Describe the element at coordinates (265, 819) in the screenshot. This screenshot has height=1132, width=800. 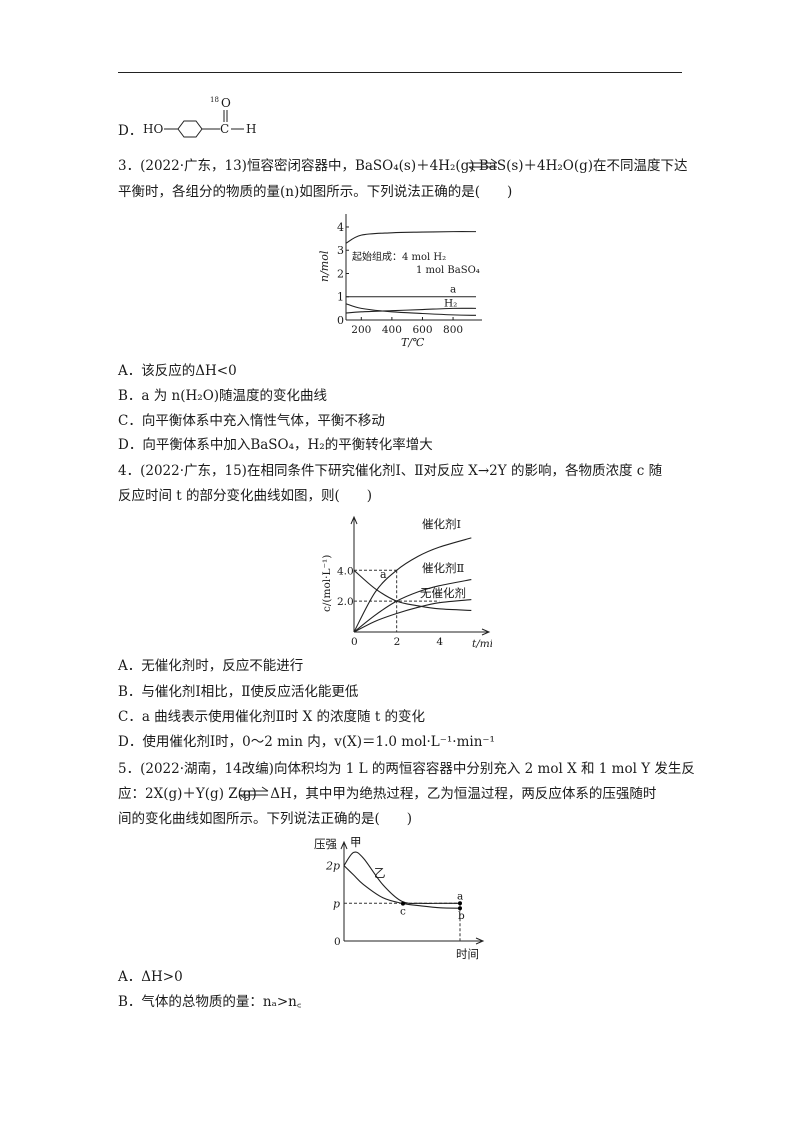
I see `q5-line3: 间的变化曲线如图所示。下列说法正确的是( )` at that location.